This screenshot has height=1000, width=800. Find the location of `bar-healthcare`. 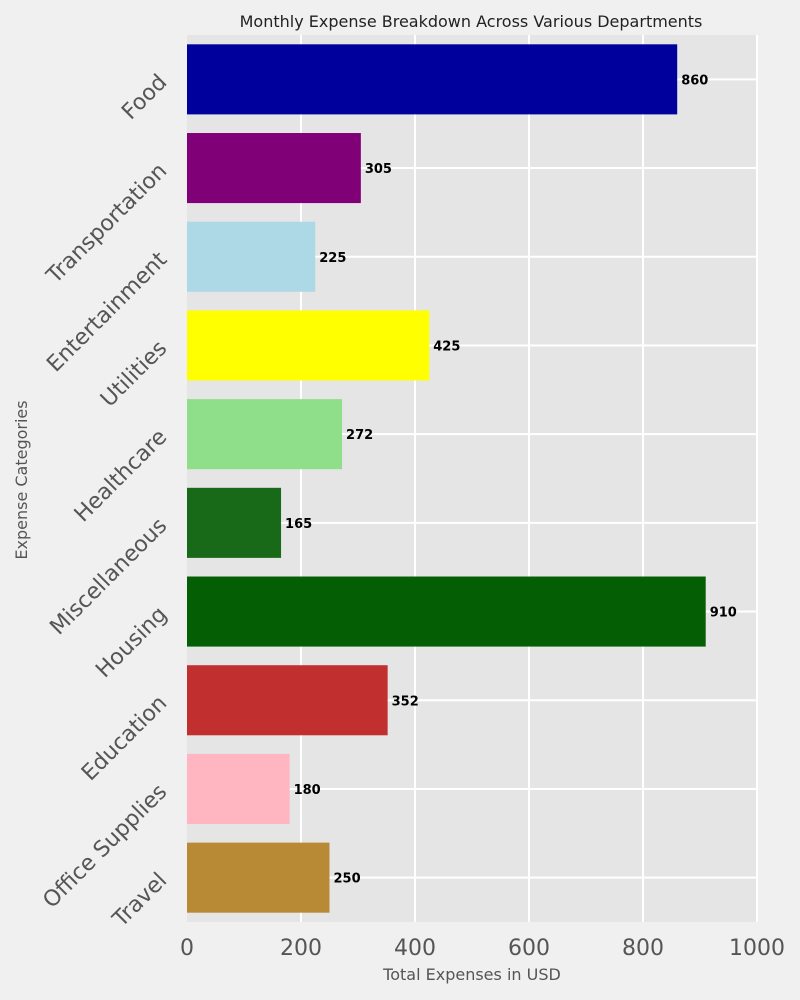

bar-healthcare is located at coordinates (265, 434).